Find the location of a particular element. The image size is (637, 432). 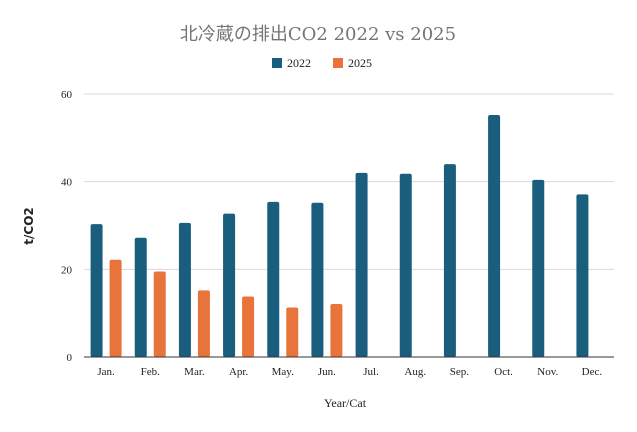

legend-label-2022: 2022 is located at coordinates (299, 63).